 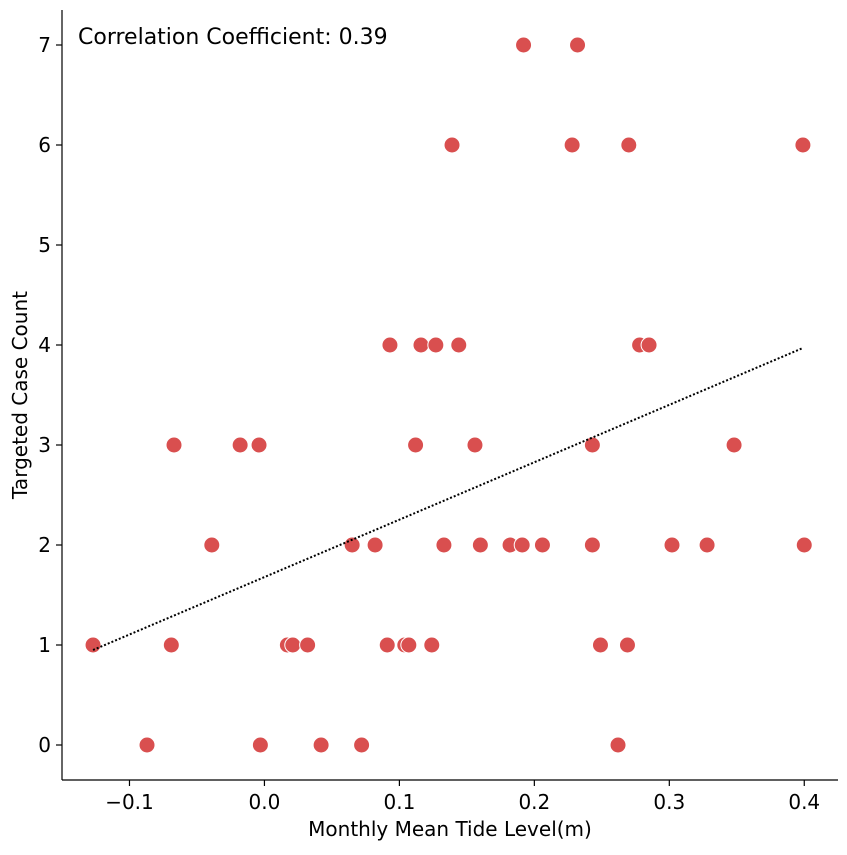 I want to click on y-ticks: 0 1 2 3 4 5 6 7, so click(x=50, y=395).